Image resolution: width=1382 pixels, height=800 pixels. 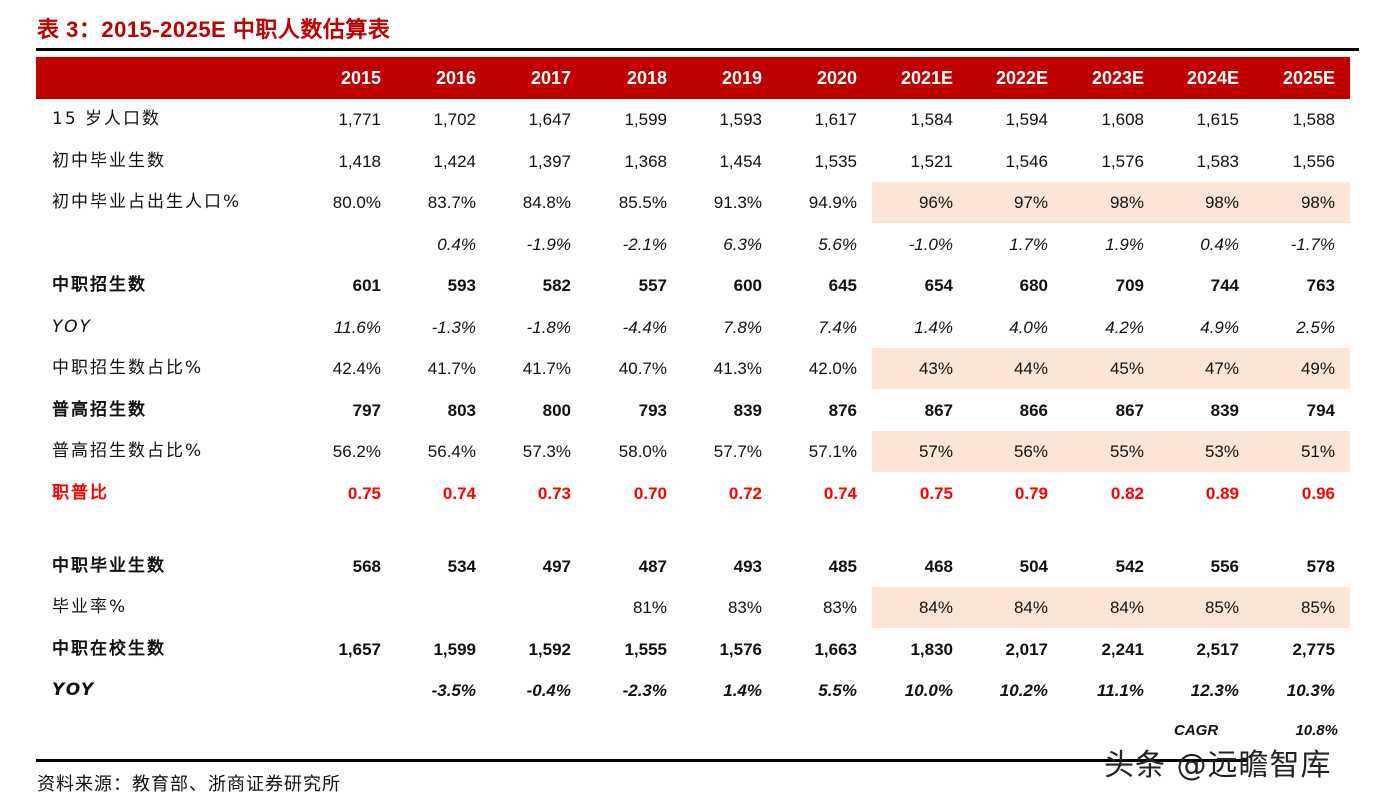 What do you see at coordinates (649, 607) in the screenshot?
I see `table-cell: 81%` at bounding box center [649, 607].